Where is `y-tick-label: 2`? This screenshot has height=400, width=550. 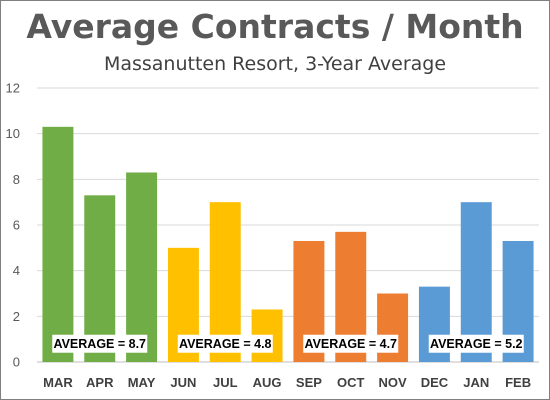
y-tick-label: 2 is located at coordinates (16, 316).